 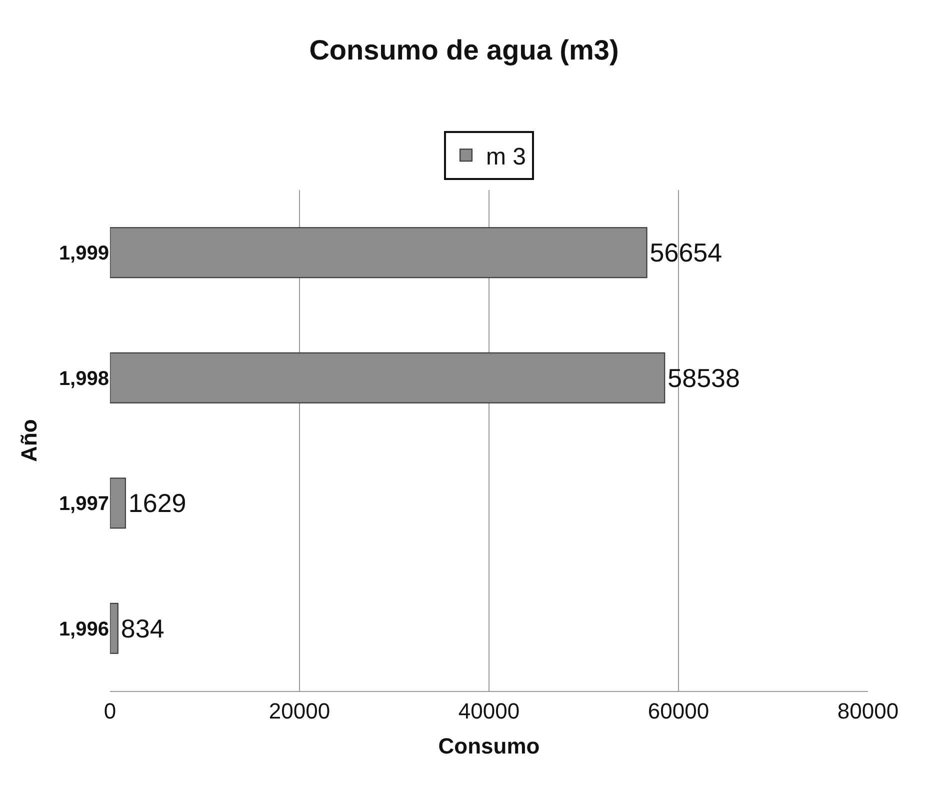 I want to click on legend-label: m 3, so click(x=506, y=156).